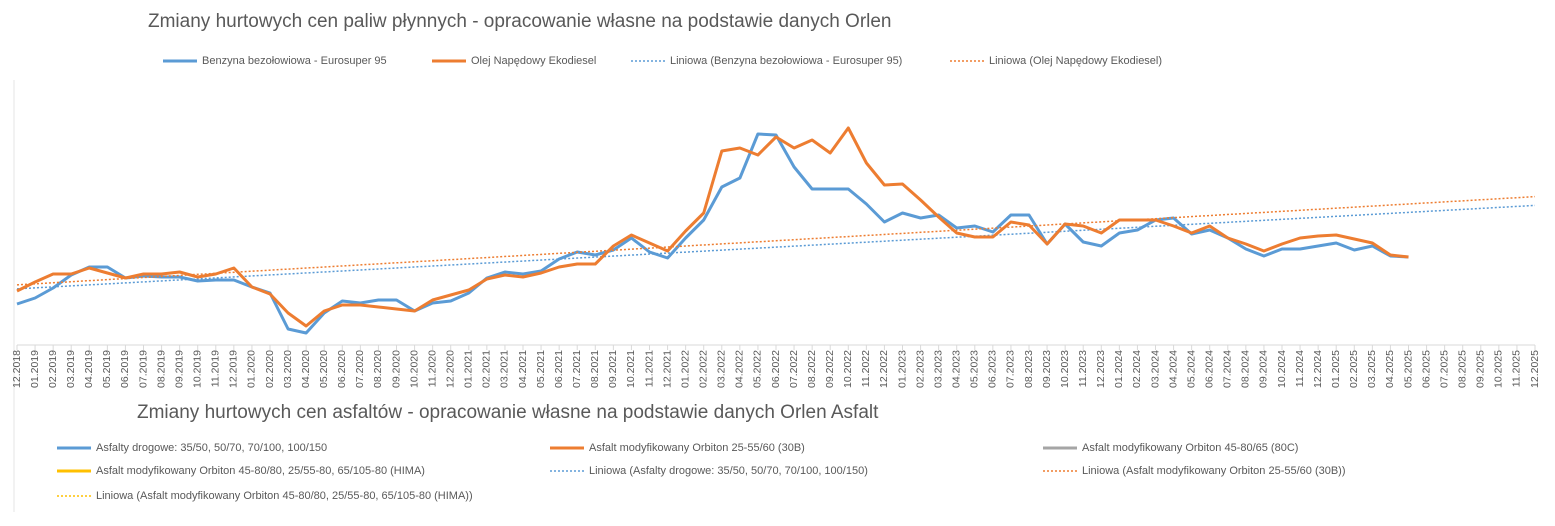 The width and height of the screenshot is (1555, 526). What do you see at coordinates (1191, 369) in the screenshot?
I see `x-tick-label: 05.2024` at bounding box center [1191, 369].